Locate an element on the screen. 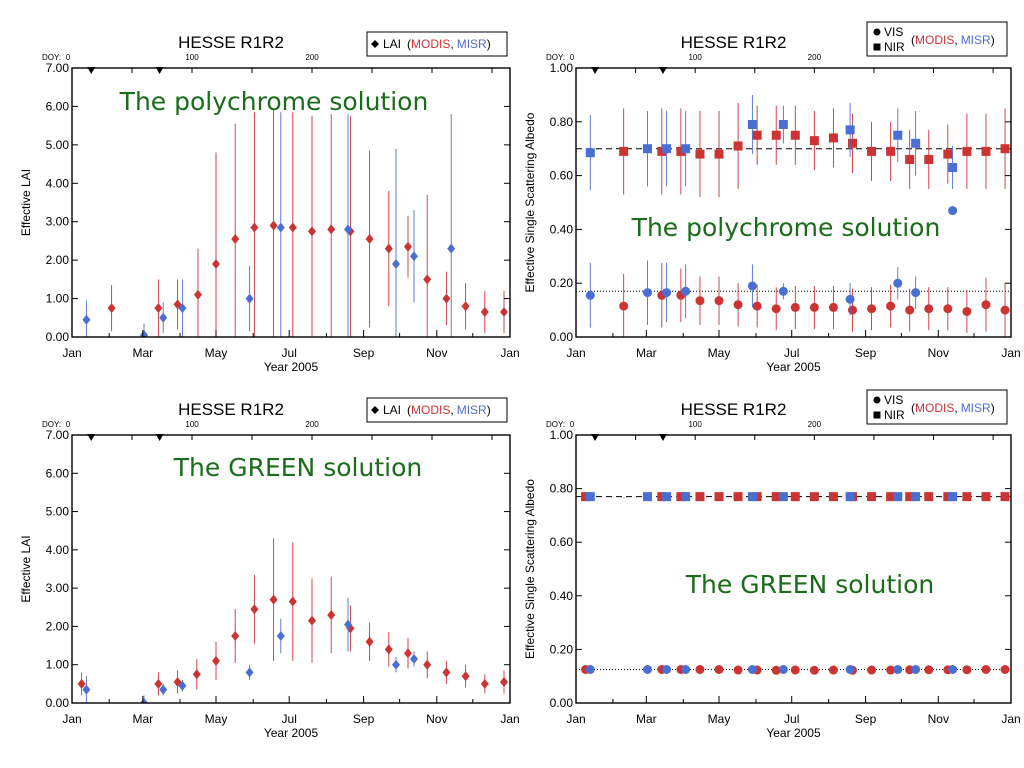 Image resolution: width=1024 pixels, height=768 pixels. series-modis-vis is located at coordinates (814, 300).